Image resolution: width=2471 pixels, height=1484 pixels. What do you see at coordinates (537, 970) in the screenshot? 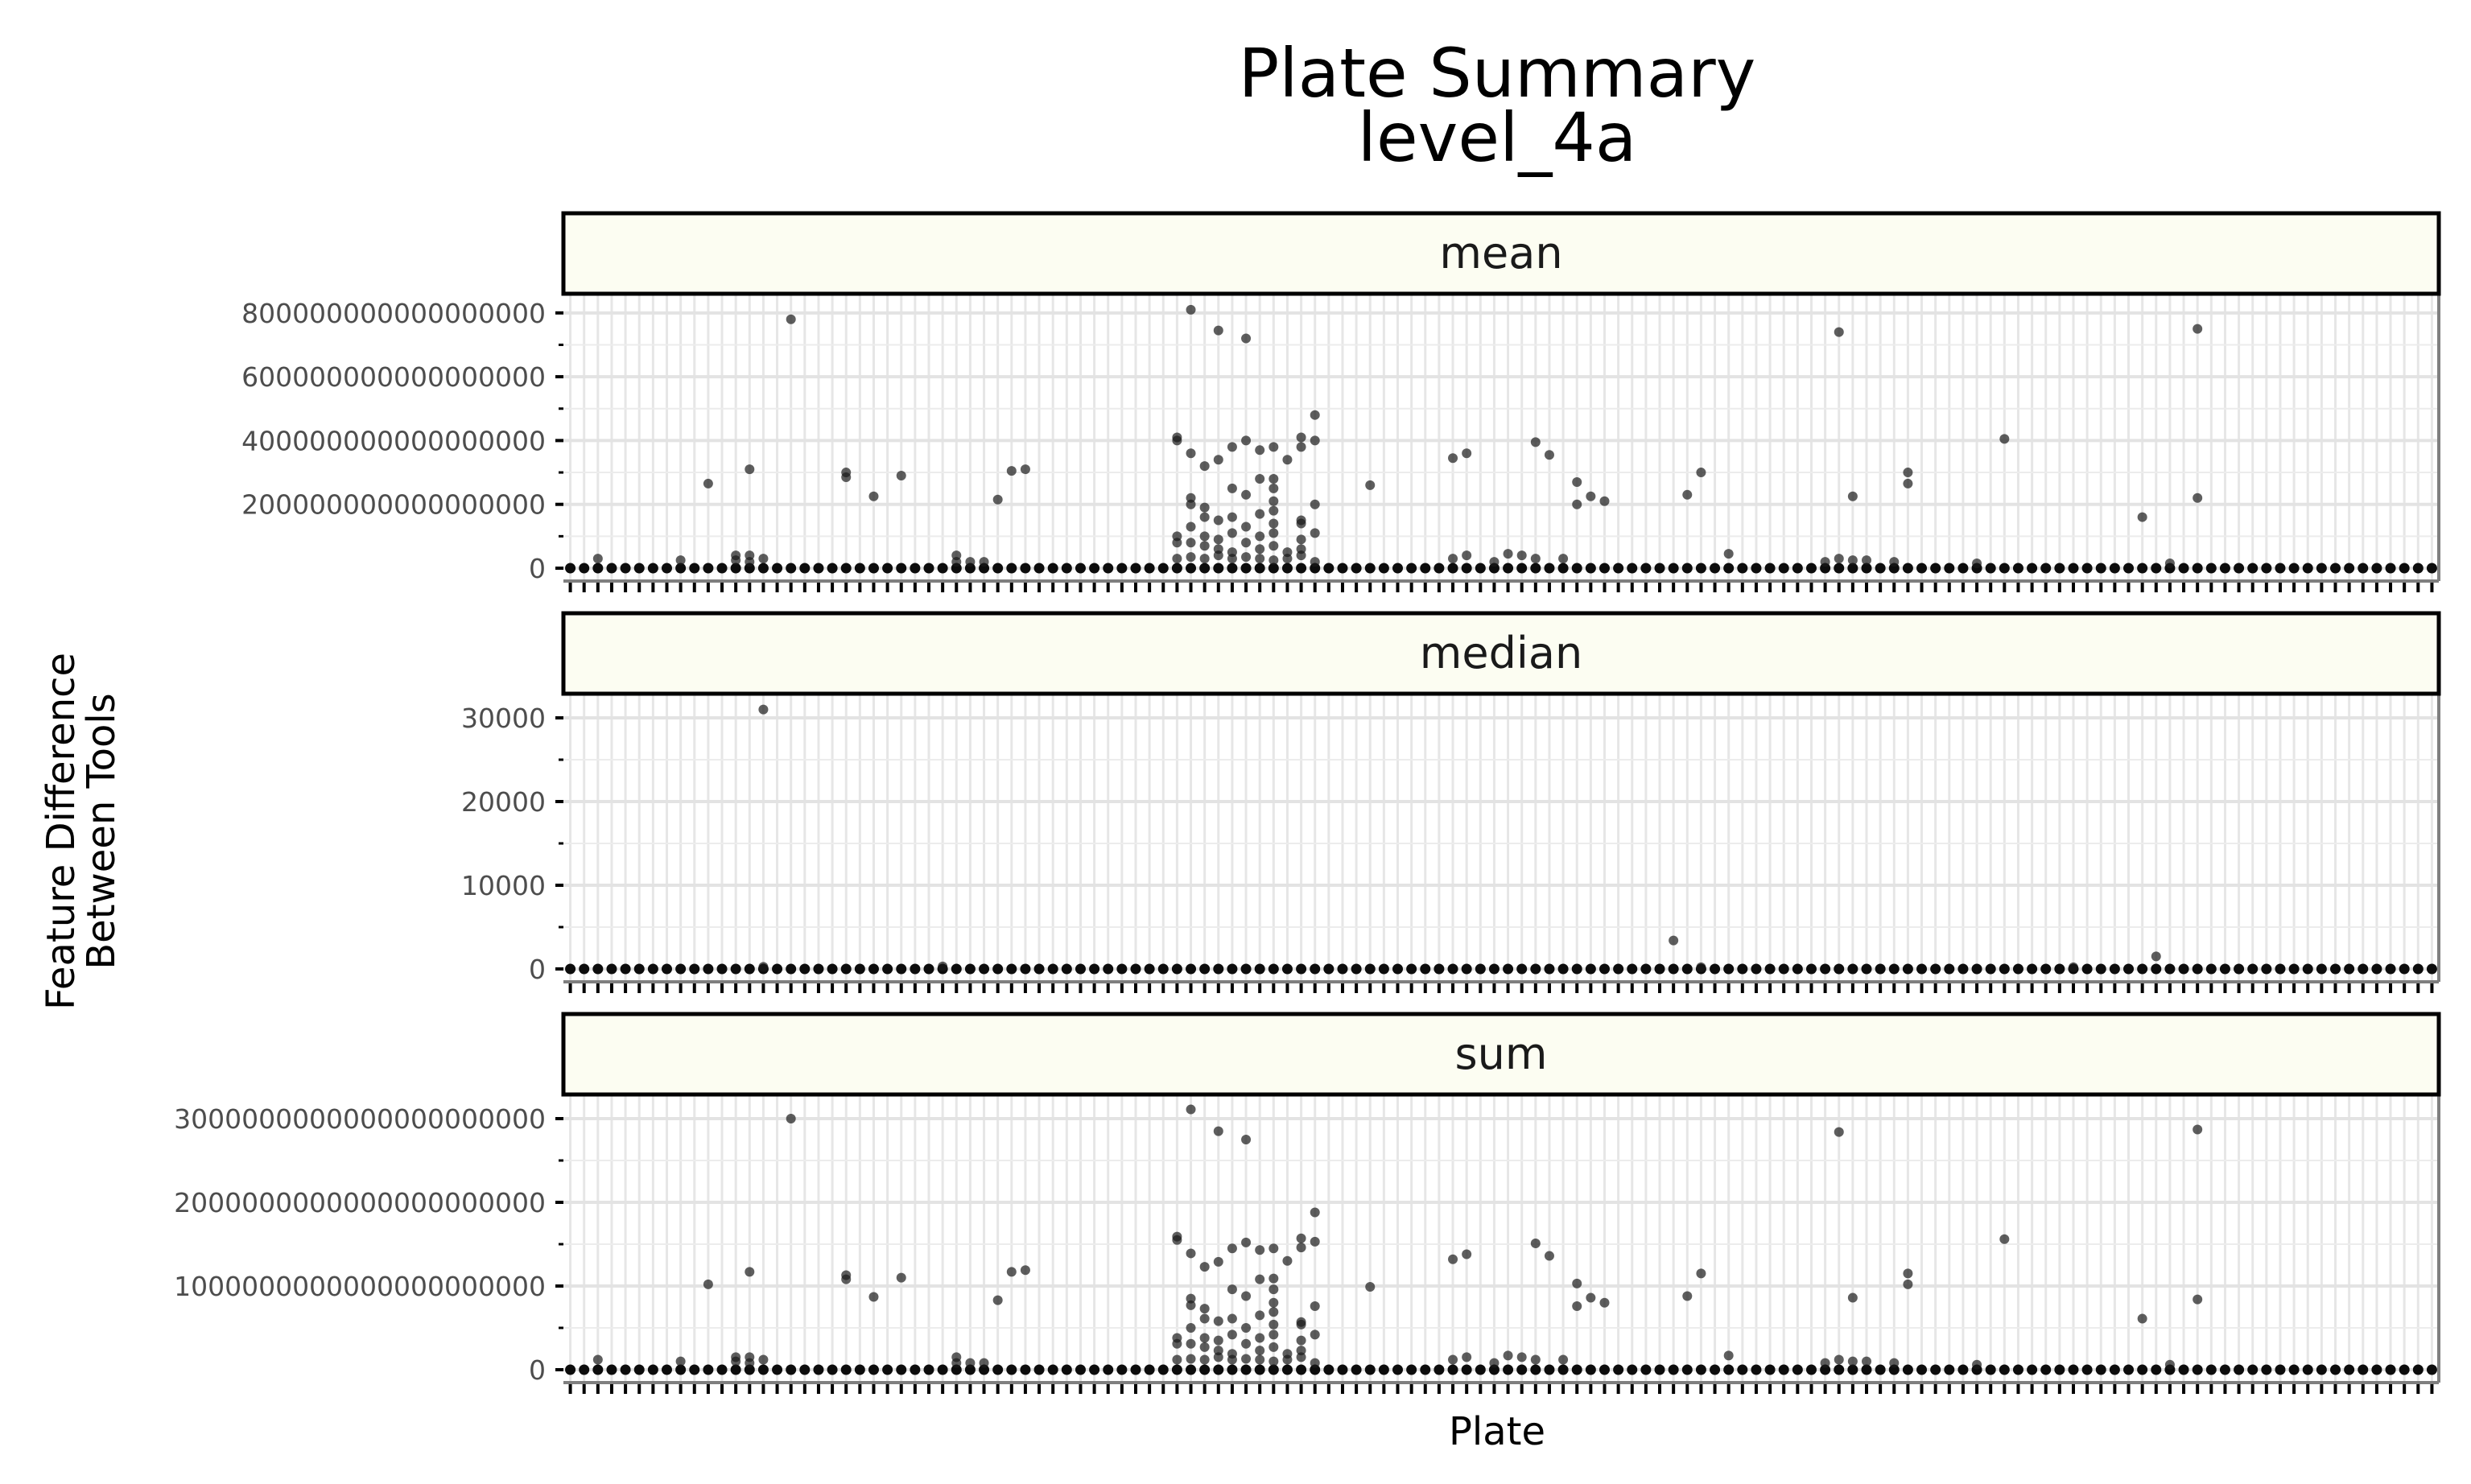
I see `y-tick-label: 0` at bounding box center [537, 970].